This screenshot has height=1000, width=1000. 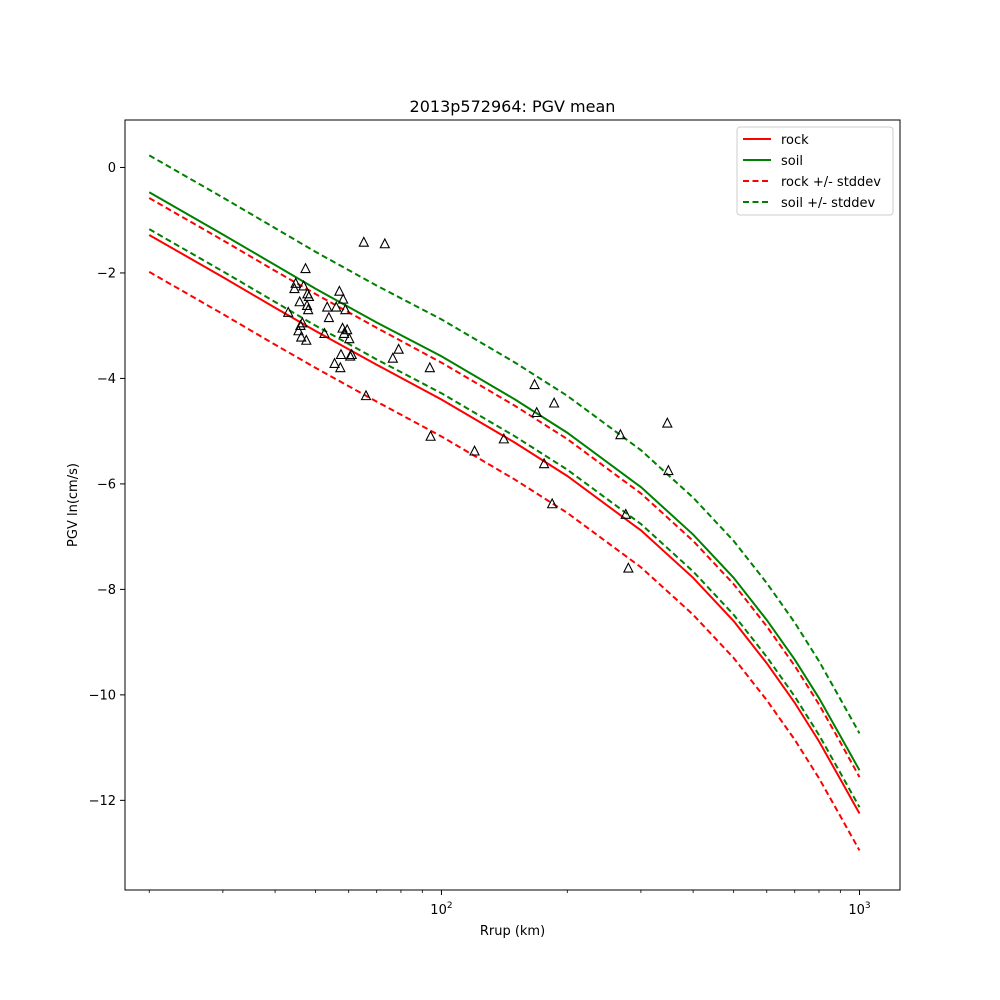 I want to click on legend-label: rock, so click(x=795, y=140).